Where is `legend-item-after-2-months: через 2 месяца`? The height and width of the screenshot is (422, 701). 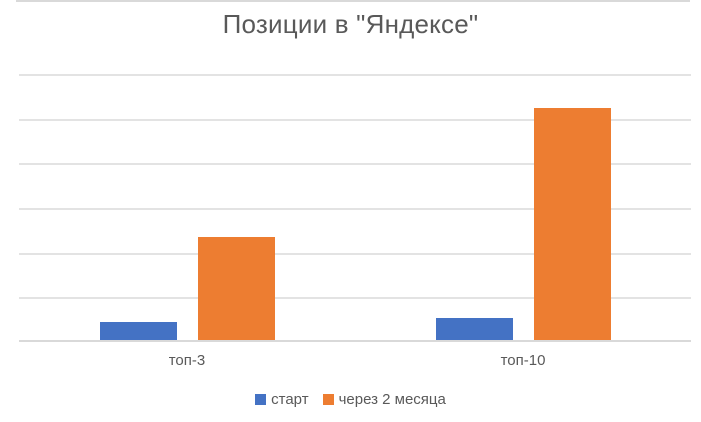
legend-item-after-2-months: через 2 месяца is located at coordinates (384, 399).